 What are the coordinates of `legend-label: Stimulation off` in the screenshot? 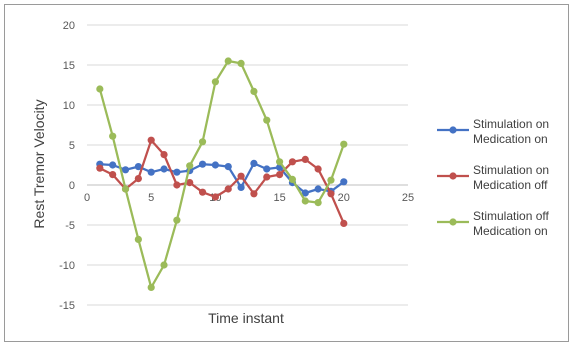 It's located at (511, 216).